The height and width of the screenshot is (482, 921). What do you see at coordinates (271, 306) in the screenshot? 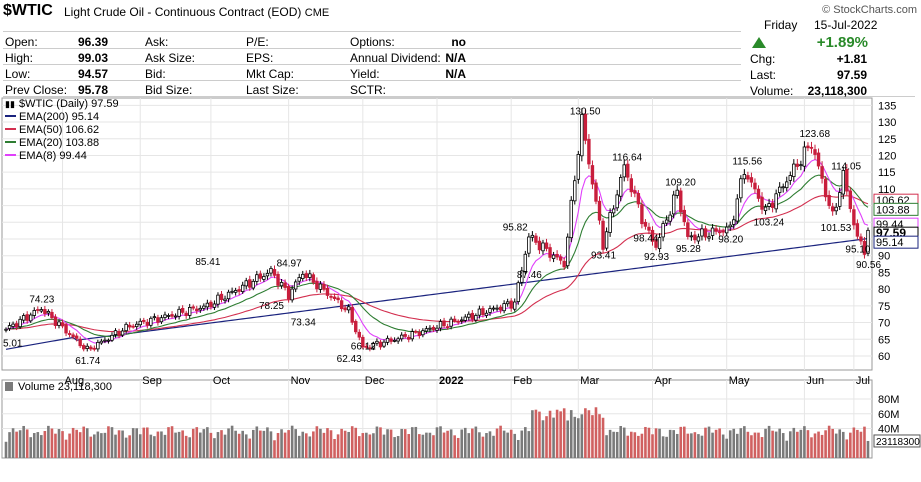
I see `price-annotation: 78.25` at bounding box center [271, 306].